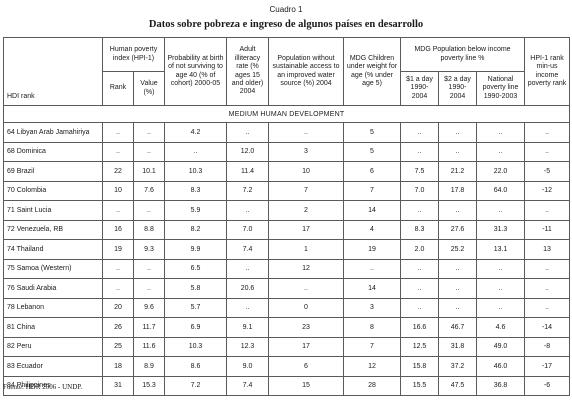 The width and height of the screenshot is (572, 400). I want to click on cell-national: 49.0, so click(500, 346).